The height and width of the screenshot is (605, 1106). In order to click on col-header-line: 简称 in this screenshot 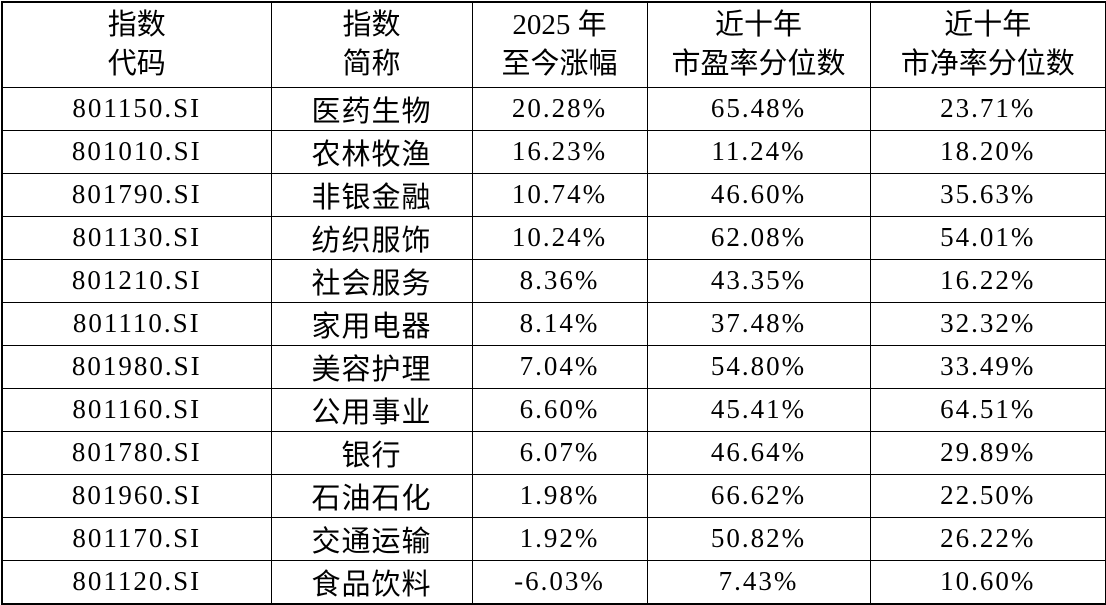, I will do `click(371, 63)`.